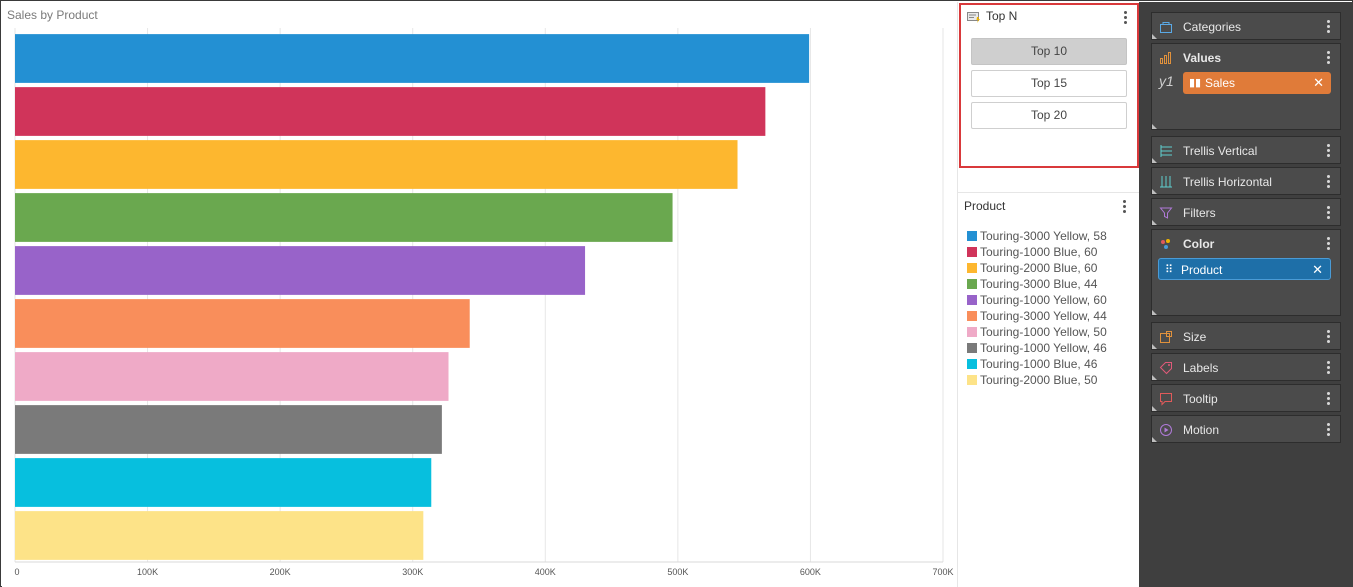  I want to click on legend-item: Touring-2000 Blue, 50, so click(1037, 380).